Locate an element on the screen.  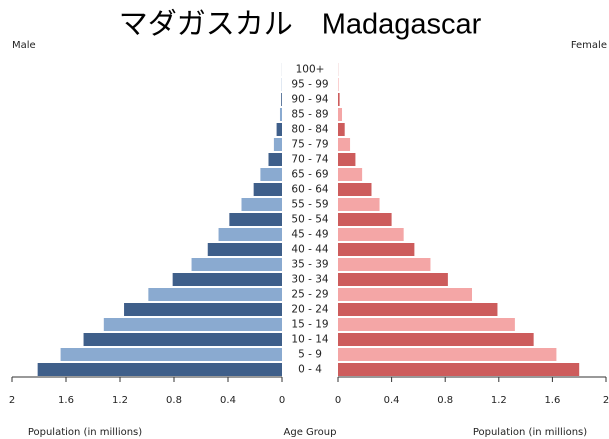
age-label: 15 - 19 is located at coordinates (309, 325).